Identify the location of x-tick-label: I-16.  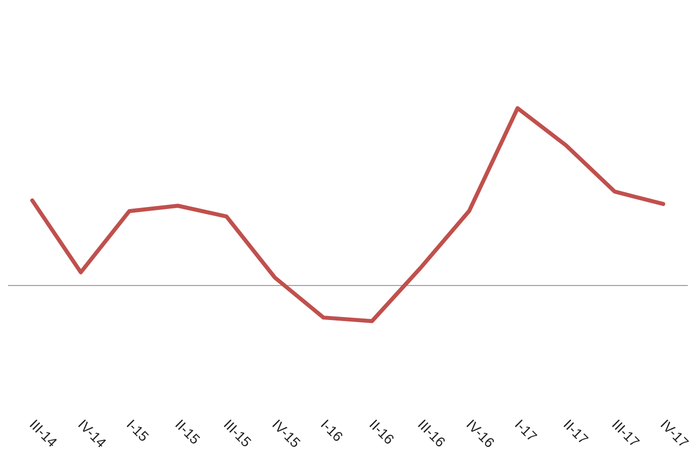
(332, 430).